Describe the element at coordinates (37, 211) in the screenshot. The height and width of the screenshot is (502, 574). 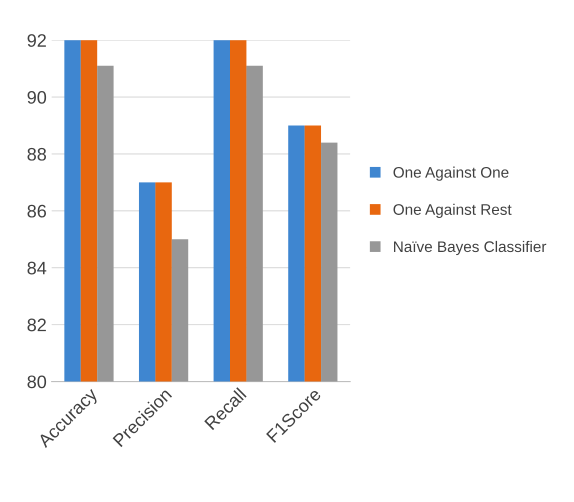
I see `y-tick-label: 86` at that location.